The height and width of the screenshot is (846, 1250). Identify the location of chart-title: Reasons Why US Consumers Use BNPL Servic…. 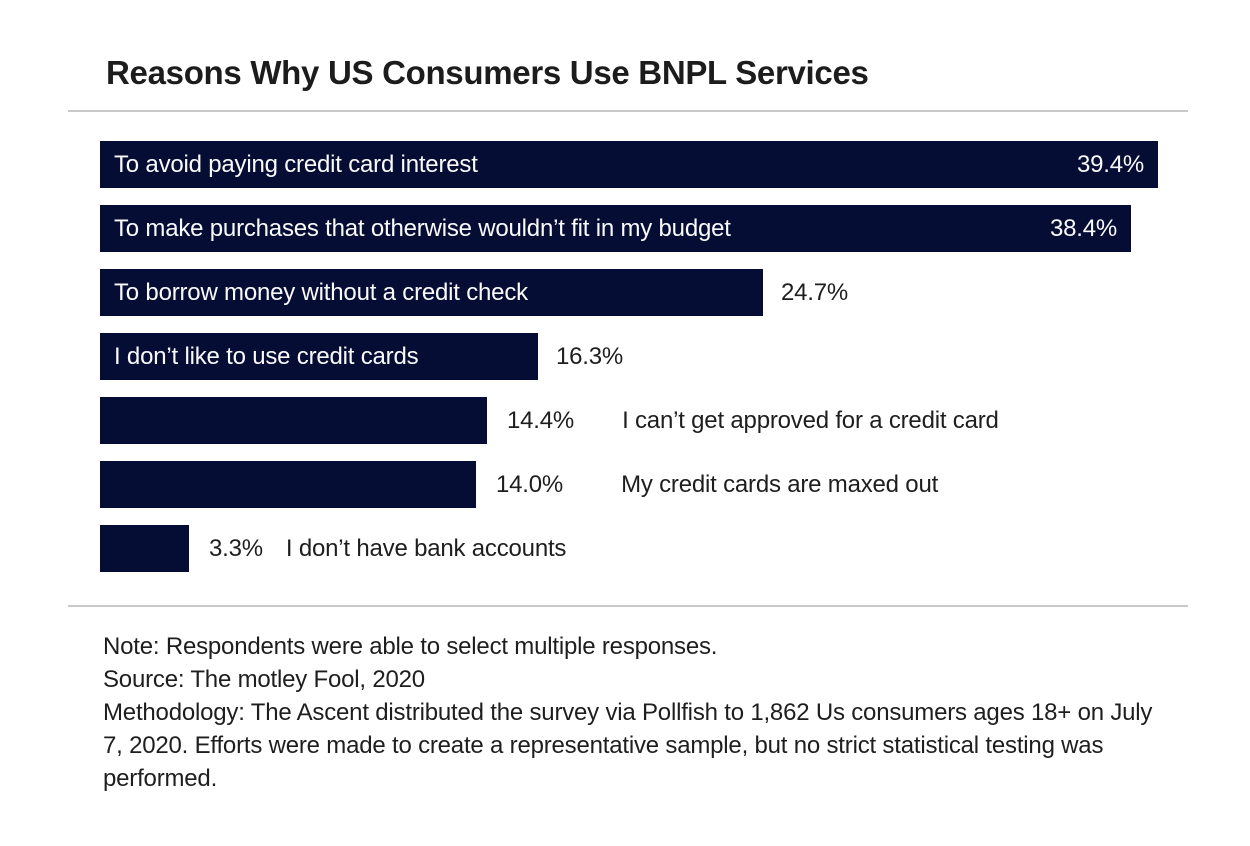
(487, 72).